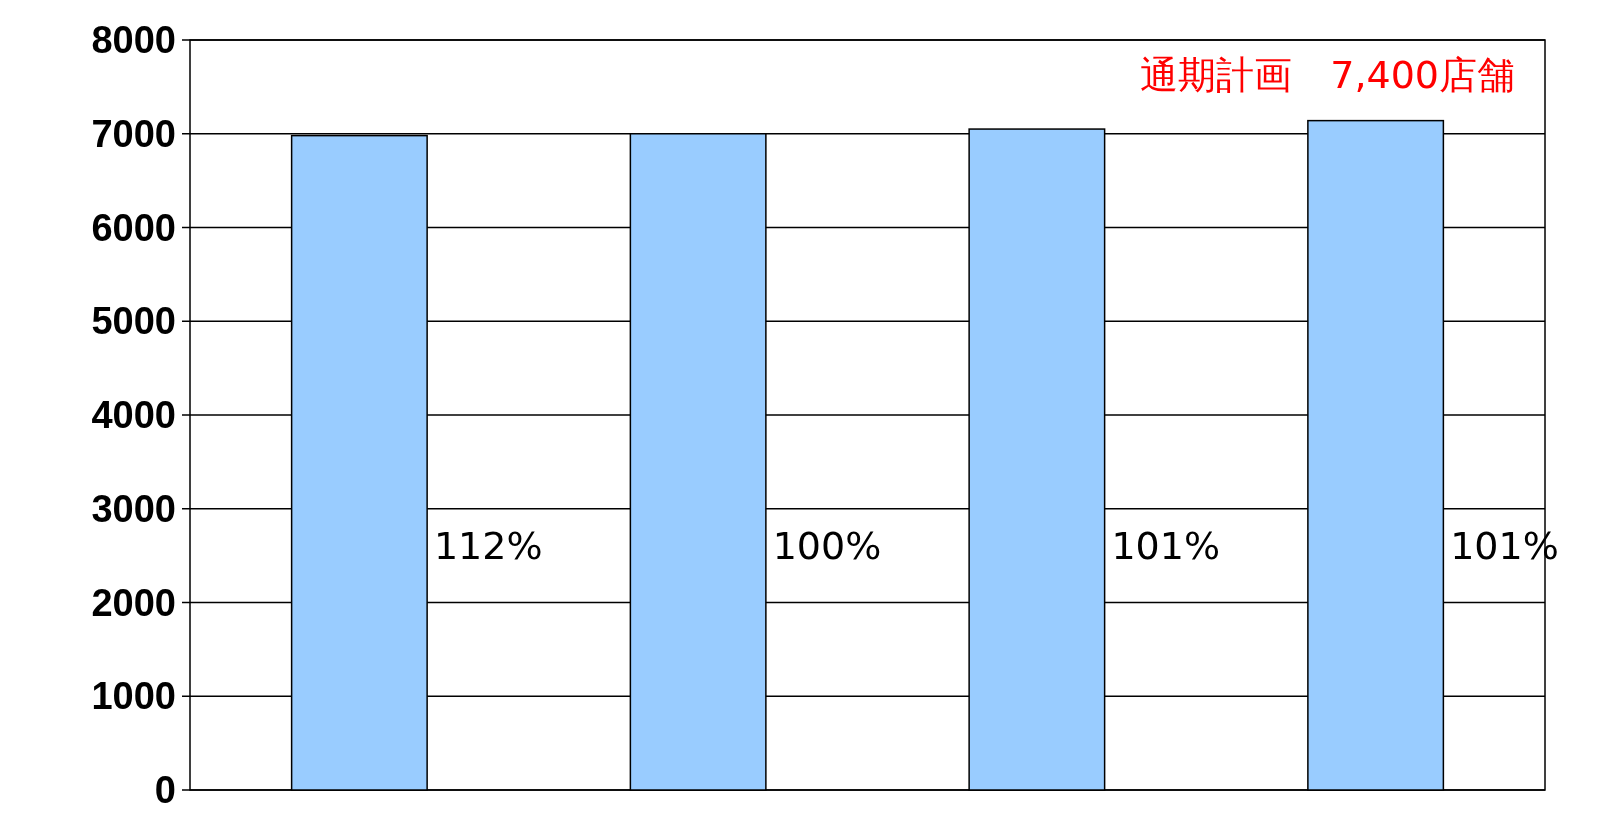  What do you see at coordinates (133, 321) in the screenshot?
I see `y-tick-label: 5000` at bounding box center [133, 321].